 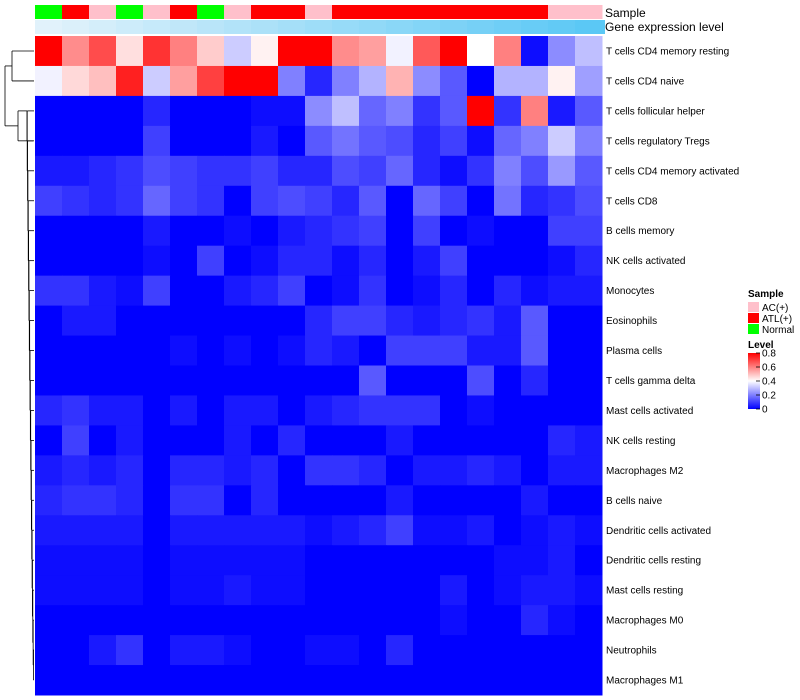 I want to click on row-label: T cells CD4 memory resting, so click(x=667, y=51).